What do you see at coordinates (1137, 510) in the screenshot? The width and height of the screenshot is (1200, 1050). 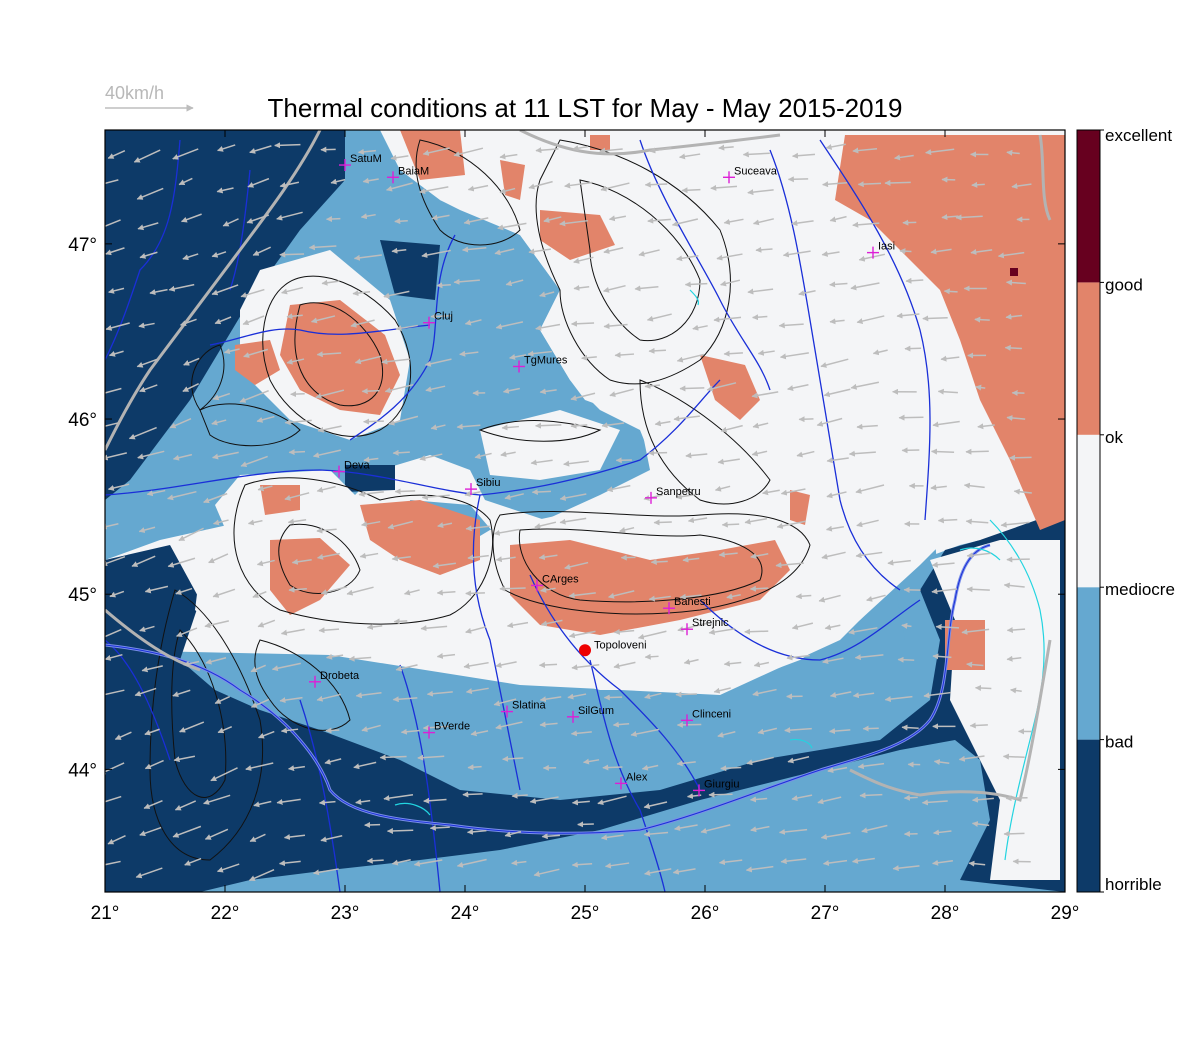 I see `colorbar-labels: excellent good ok mediocre bad horrible` at bounding box center [1137, 510].